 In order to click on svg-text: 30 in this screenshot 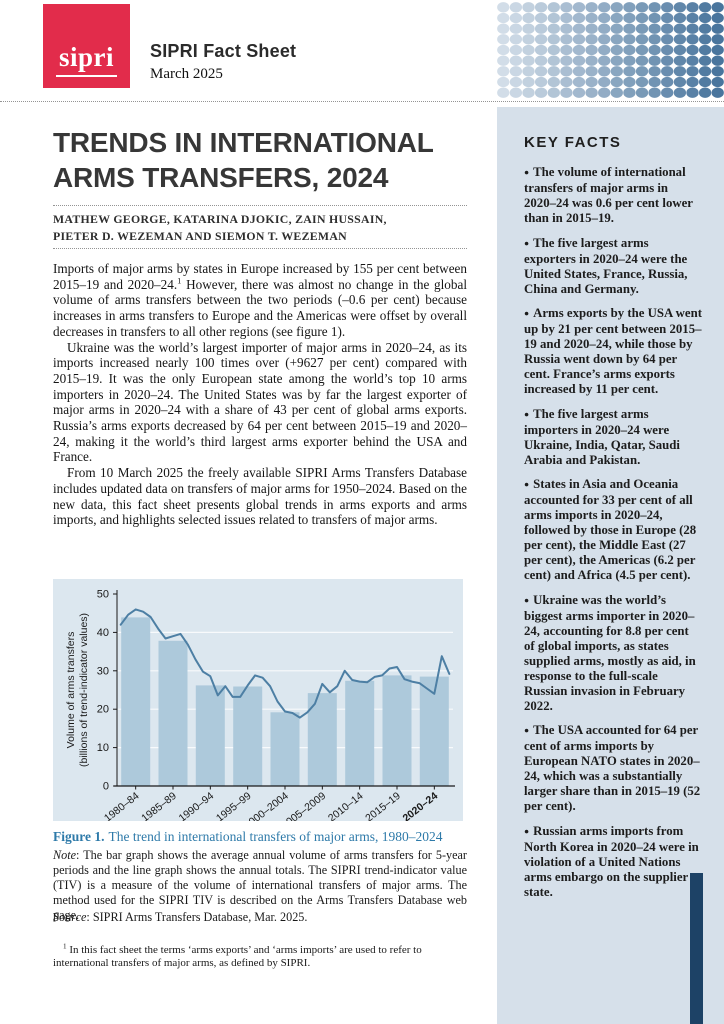, I will do `click(103, 671)`.